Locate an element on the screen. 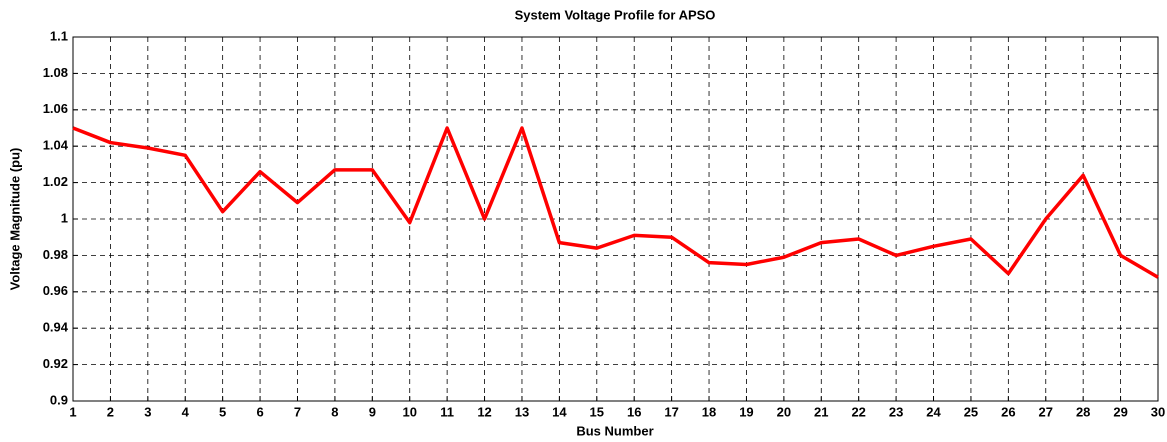  x-tick-label: 21 is located at coordinates (821, 411).